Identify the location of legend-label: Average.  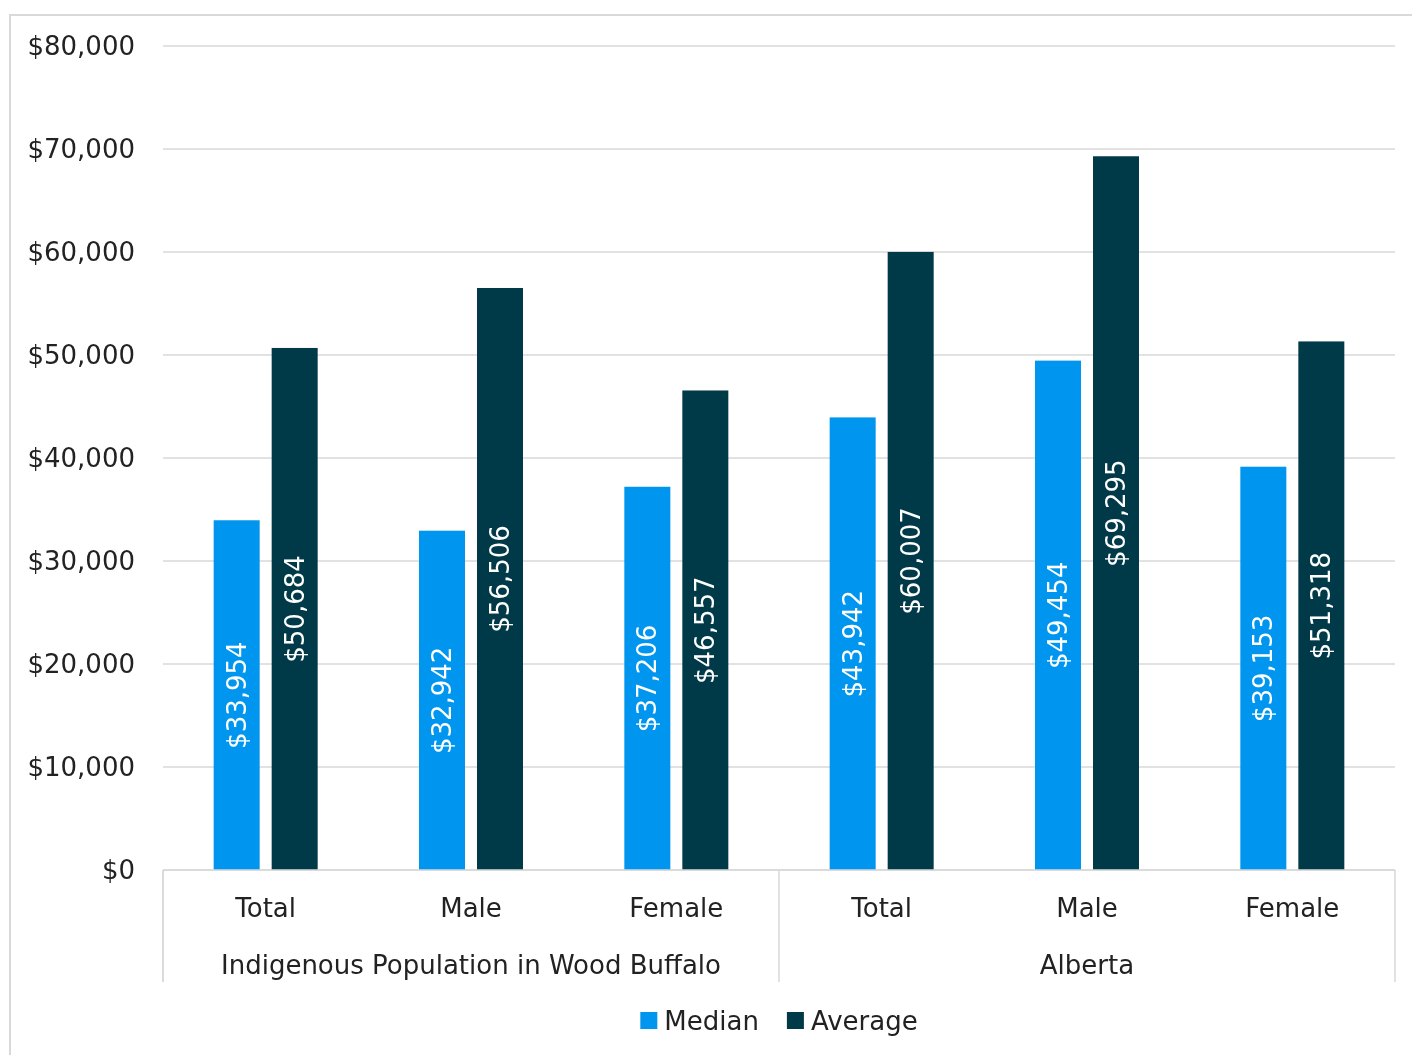
(864, 1021).